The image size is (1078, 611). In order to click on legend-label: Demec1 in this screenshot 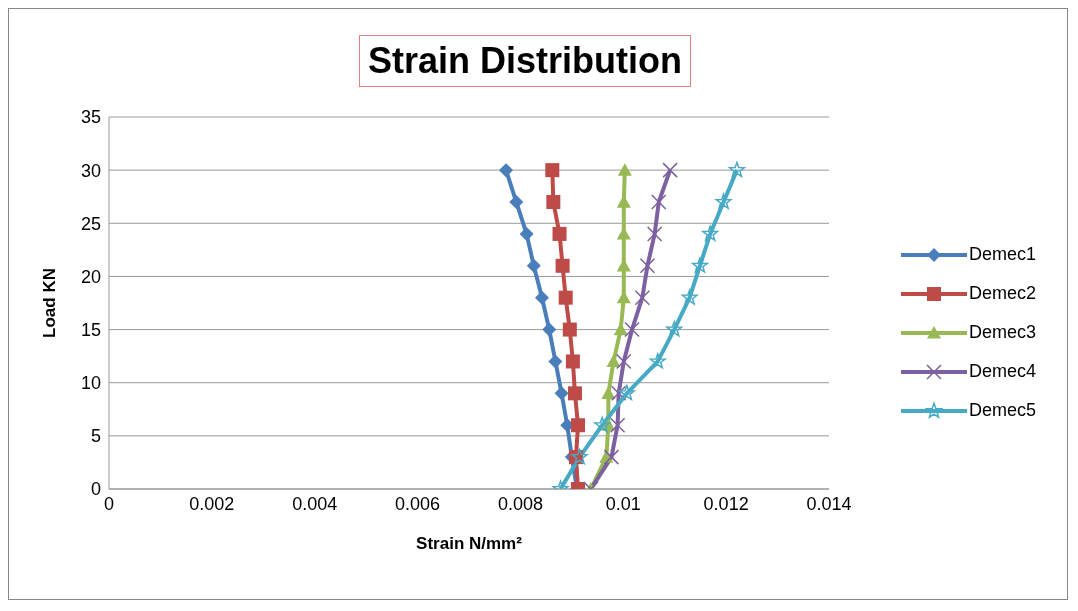, I will do `click(1003, 254)`.